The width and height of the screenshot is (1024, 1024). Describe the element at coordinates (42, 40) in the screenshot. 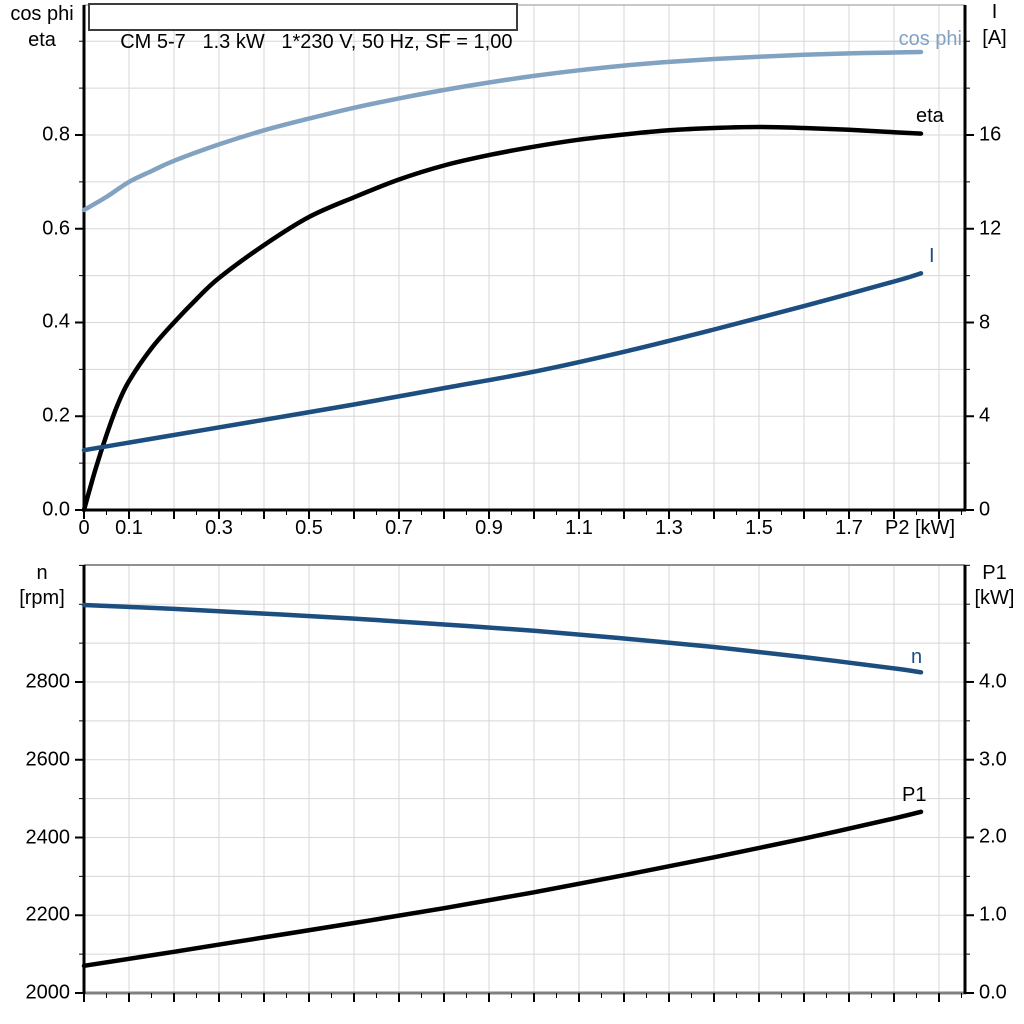

I see `top-chart-left-axis-title-eta: eta` at that location.